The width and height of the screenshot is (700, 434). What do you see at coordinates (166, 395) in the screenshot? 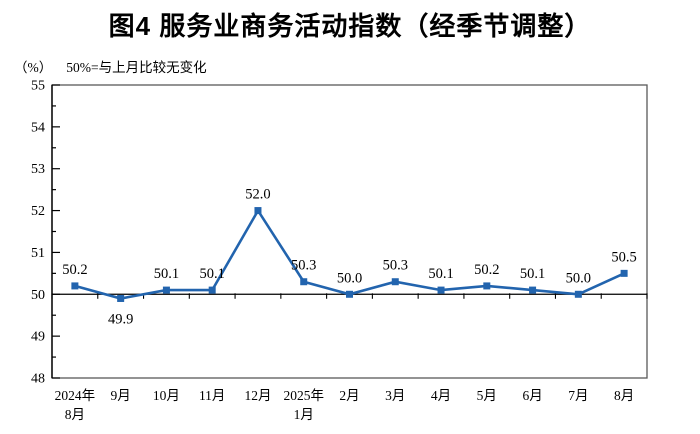
I see `x-tick-label: 10月` at bounding box center [166, 395].